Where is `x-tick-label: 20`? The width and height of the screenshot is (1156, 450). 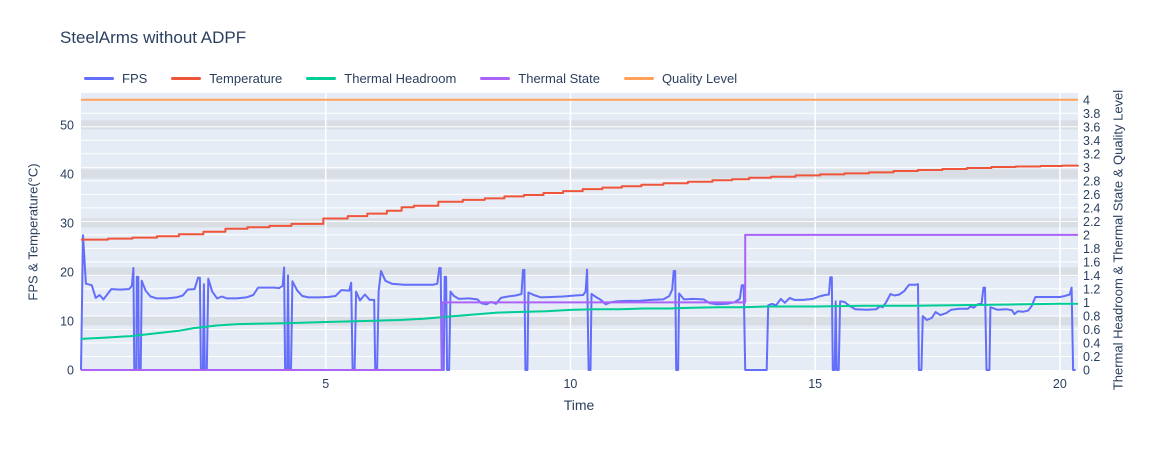 x-tick-label: 20 is located at coordinates (1060, 384).